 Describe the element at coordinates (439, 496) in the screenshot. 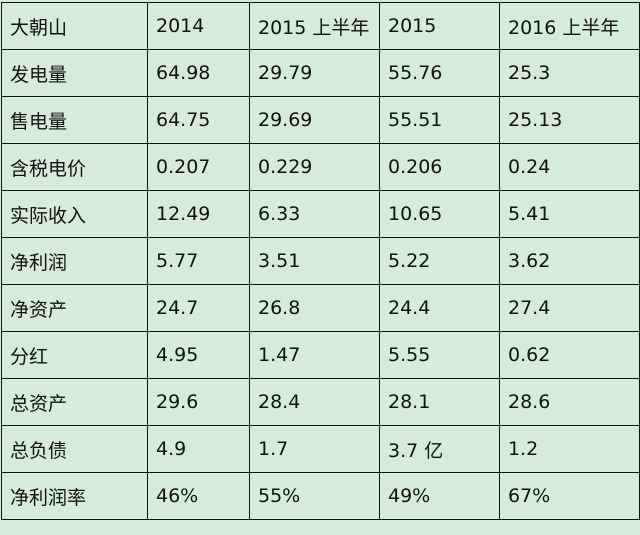

I see `value-cell: 49%` at that location.